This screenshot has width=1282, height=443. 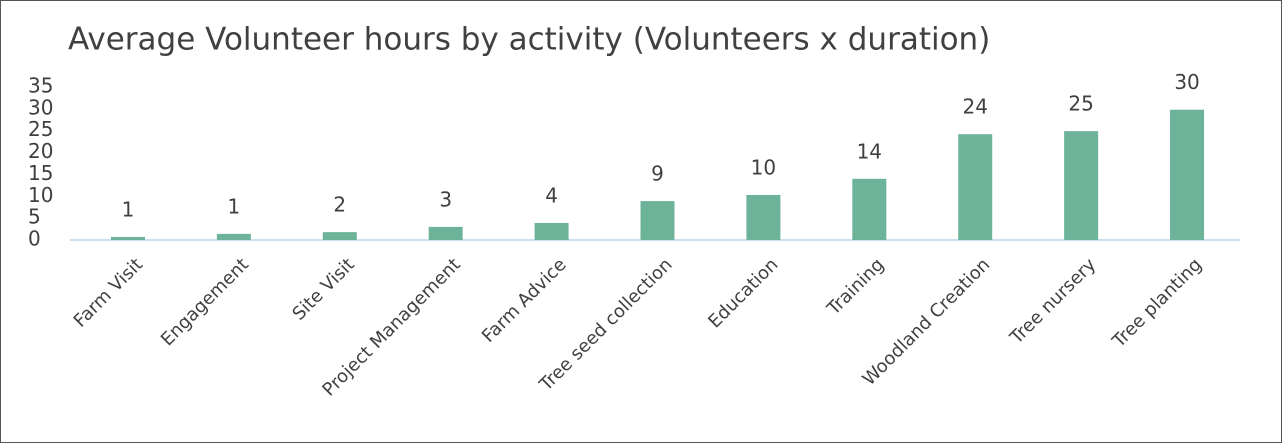 I want to click on y-tick-label: 25, so click(x=40, y=129).